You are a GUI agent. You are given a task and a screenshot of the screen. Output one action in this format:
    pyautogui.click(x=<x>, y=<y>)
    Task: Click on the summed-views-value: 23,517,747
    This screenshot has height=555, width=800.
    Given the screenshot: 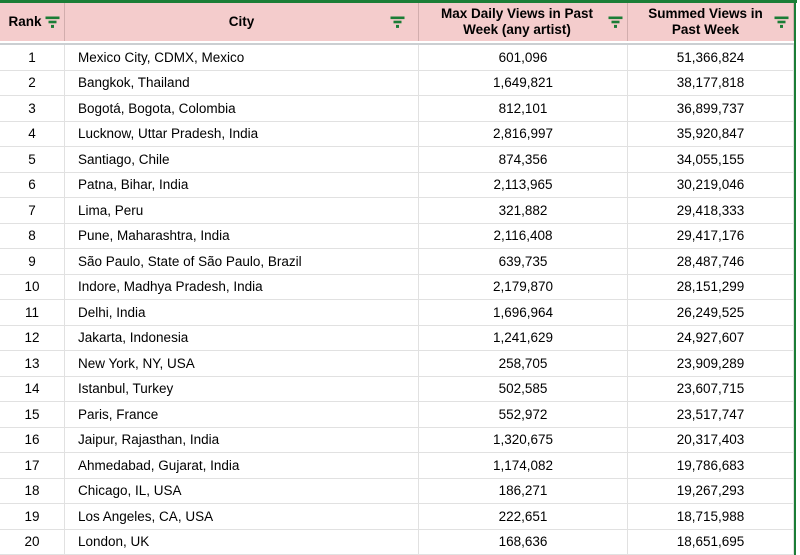 What is the action you would take?
    pyautogui.click(x=710, y=414)
    